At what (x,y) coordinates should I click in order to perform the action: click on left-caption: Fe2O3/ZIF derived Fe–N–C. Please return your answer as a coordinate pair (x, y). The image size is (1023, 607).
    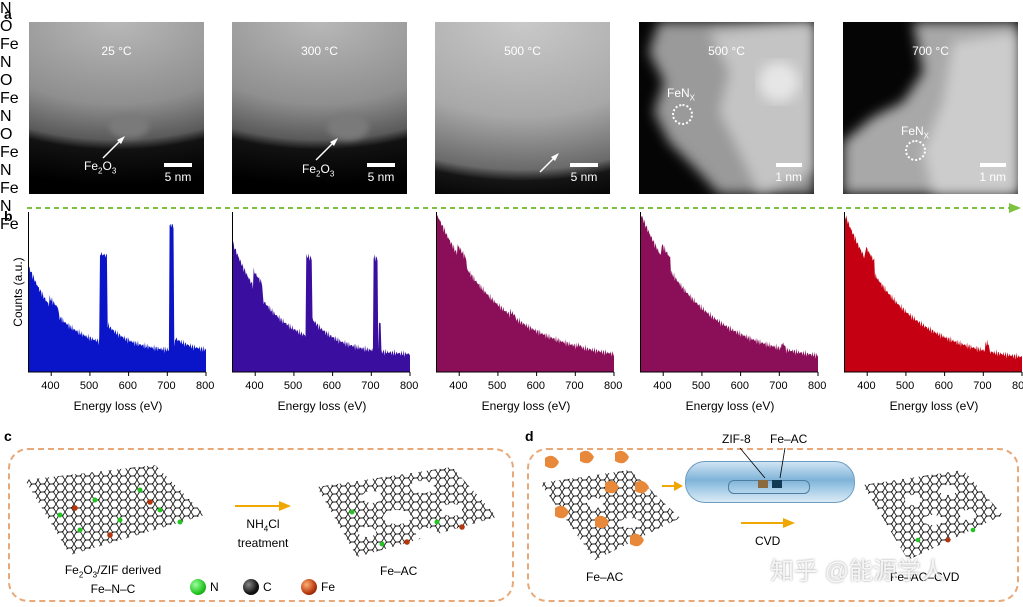
    Looking at the image, I should click on (113, 580).